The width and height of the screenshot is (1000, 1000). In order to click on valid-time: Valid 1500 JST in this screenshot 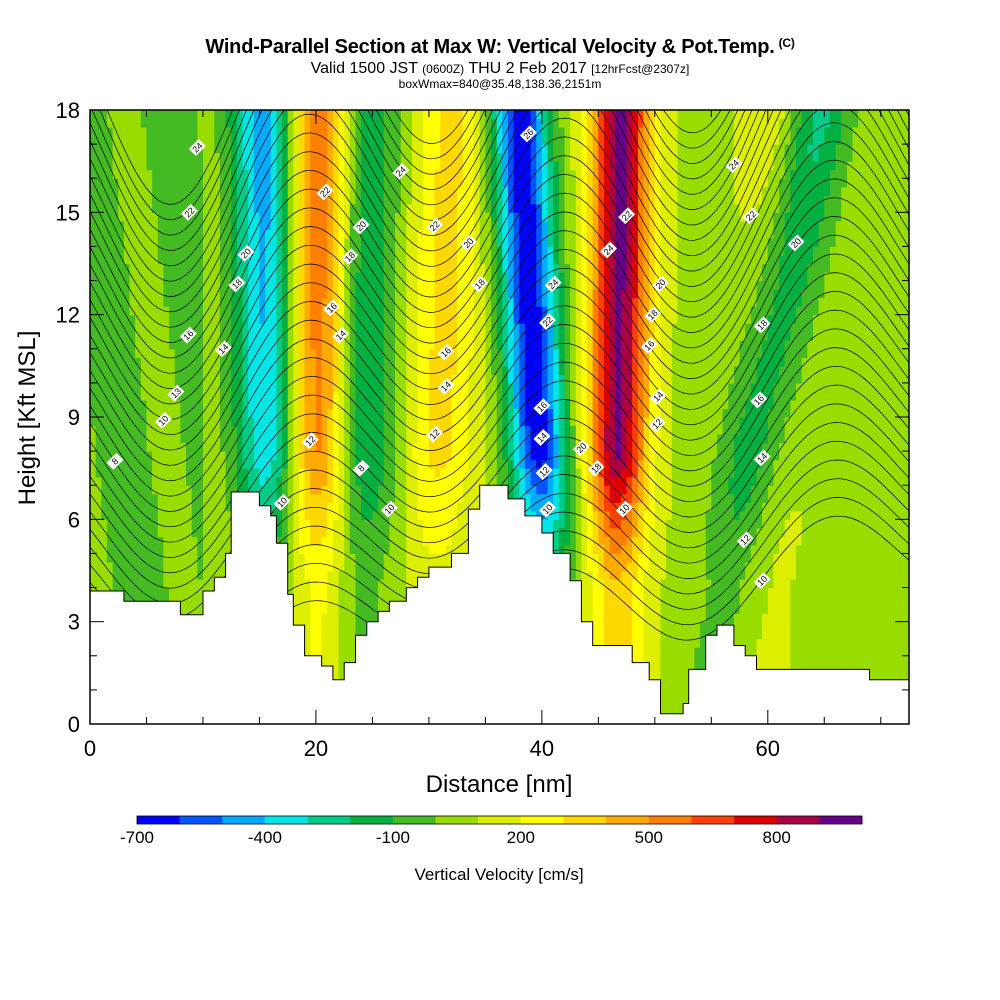, I will do `click(364, 68)`.